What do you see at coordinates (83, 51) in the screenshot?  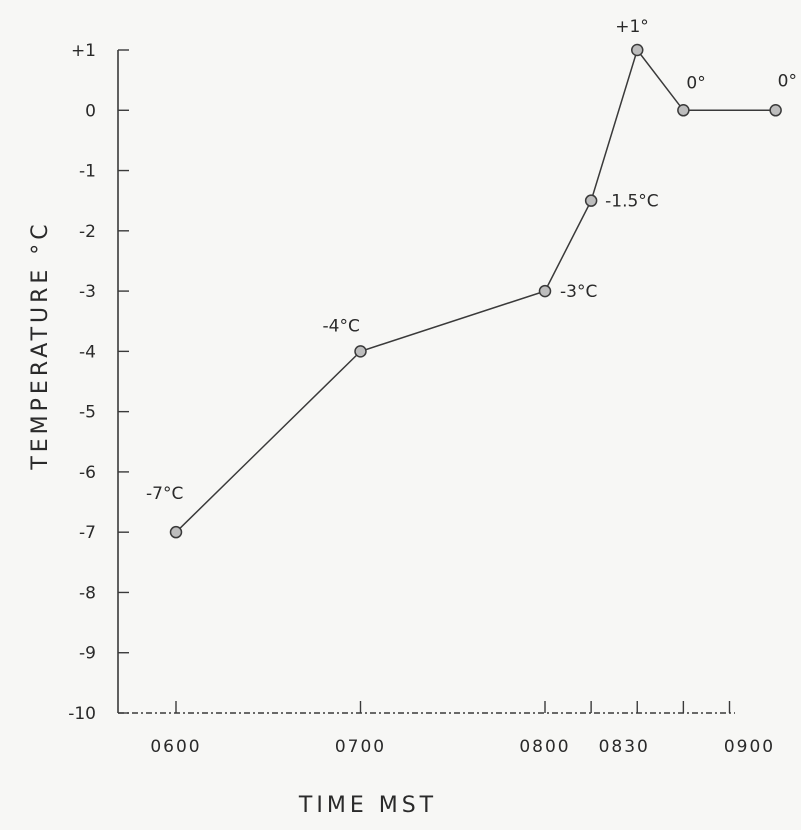 I see `y-tick-label: +1` at bounding box center [83, 51].